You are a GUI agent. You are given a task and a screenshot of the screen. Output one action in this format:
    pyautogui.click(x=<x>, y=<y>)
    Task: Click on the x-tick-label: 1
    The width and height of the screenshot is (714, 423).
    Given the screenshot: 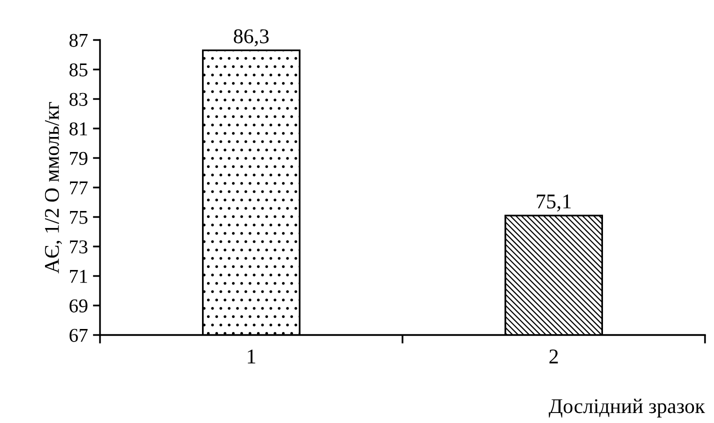 What is the action you would take?
    pyautogui.click(x=252, y=357)
    